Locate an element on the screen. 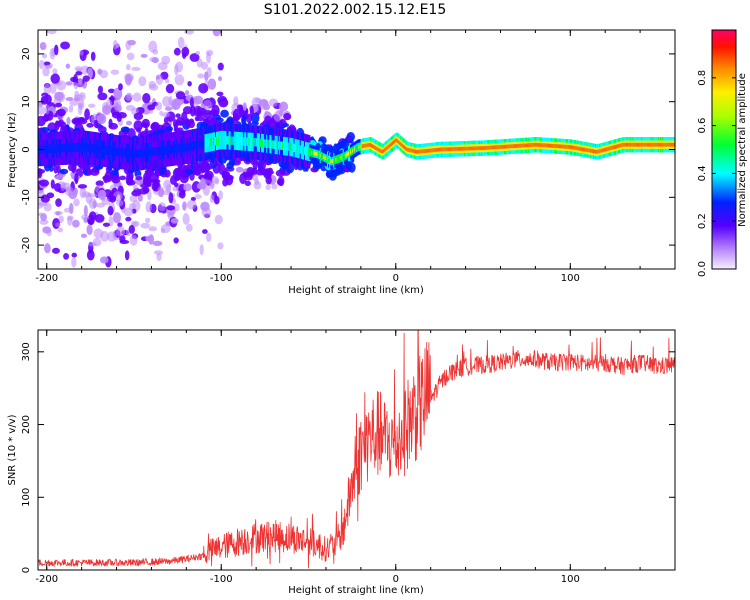  colorbar-ticks: 0.0 0.2 0.4 0.6 0.8 is located at coordinates (716, 173).